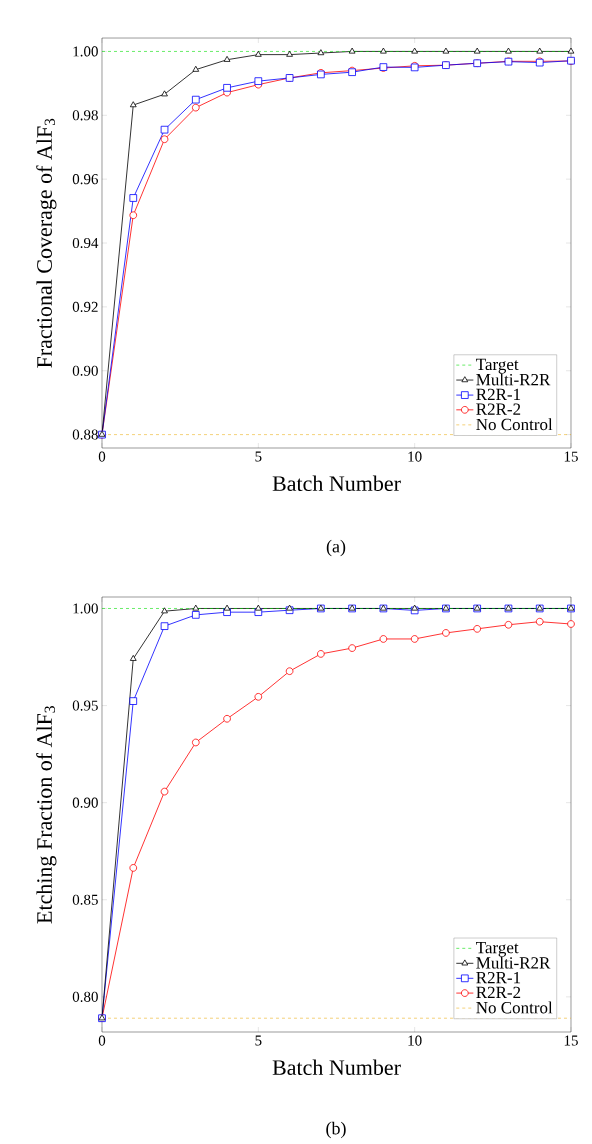 The image size is (592, 1144). What do you see at coordinates (85, 434) in the screenshot?
I see `y-tick-label: 0.88` at bounding box center [85, 434].